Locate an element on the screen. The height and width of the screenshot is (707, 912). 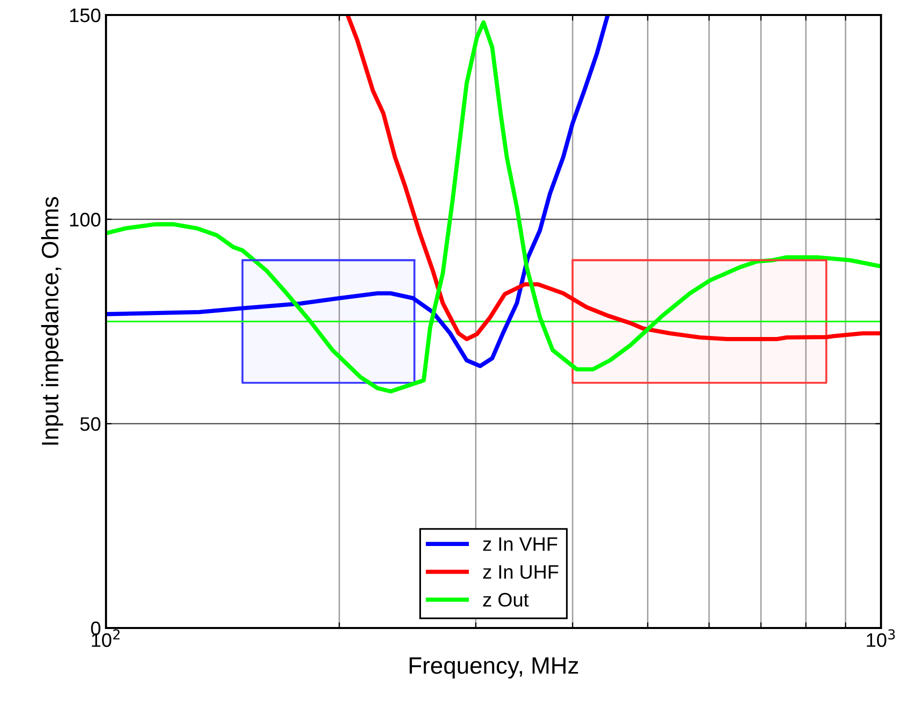
legend-label: z In UHF is located at coordinates (520, 572).